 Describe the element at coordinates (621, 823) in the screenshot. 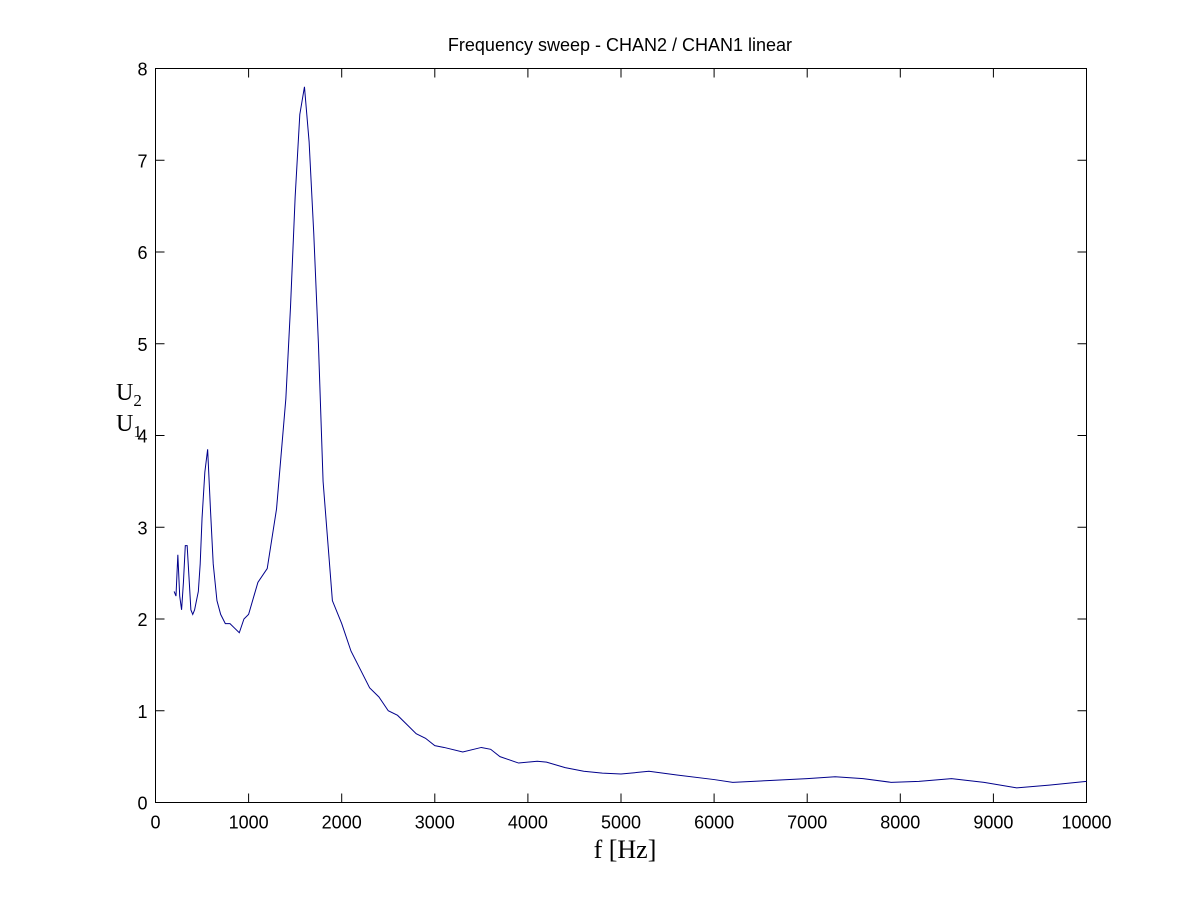

I see `x-tick-label: 5000` at that location.